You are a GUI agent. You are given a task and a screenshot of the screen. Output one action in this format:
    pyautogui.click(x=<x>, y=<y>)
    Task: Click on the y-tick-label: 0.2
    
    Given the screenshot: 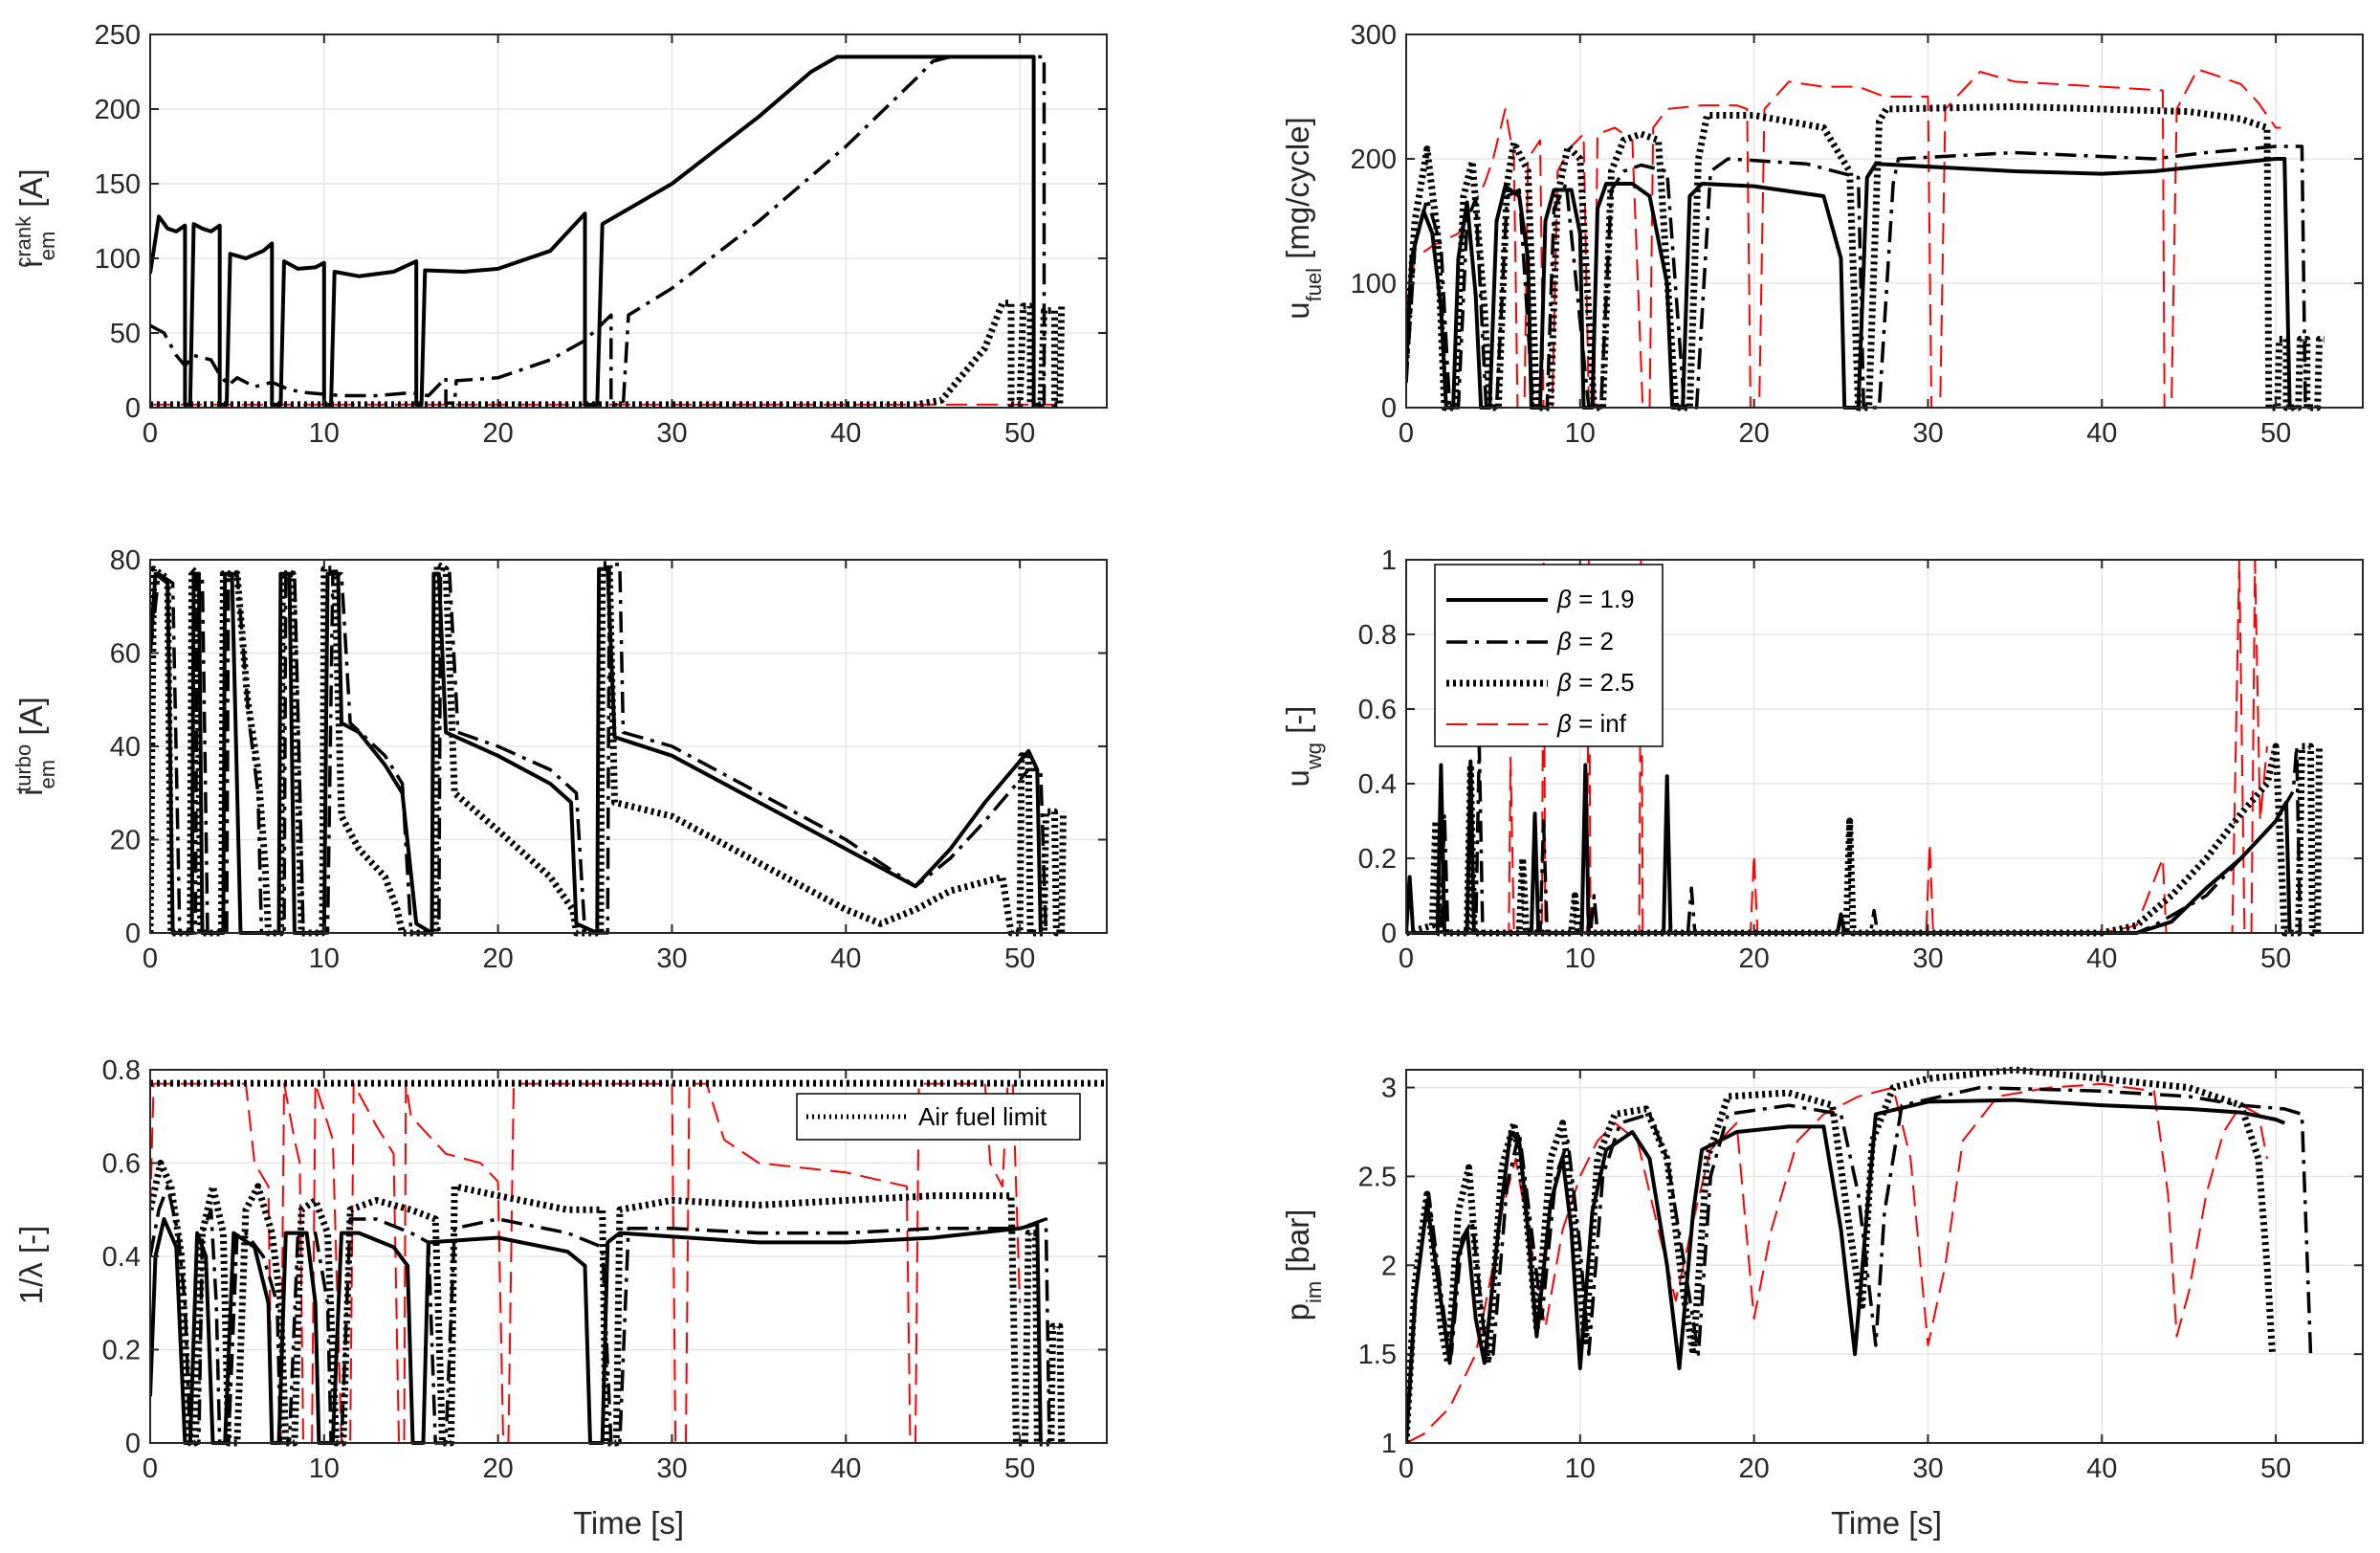 What is the action you would take?
    pyautogui.click(x=122, y=1351)
    